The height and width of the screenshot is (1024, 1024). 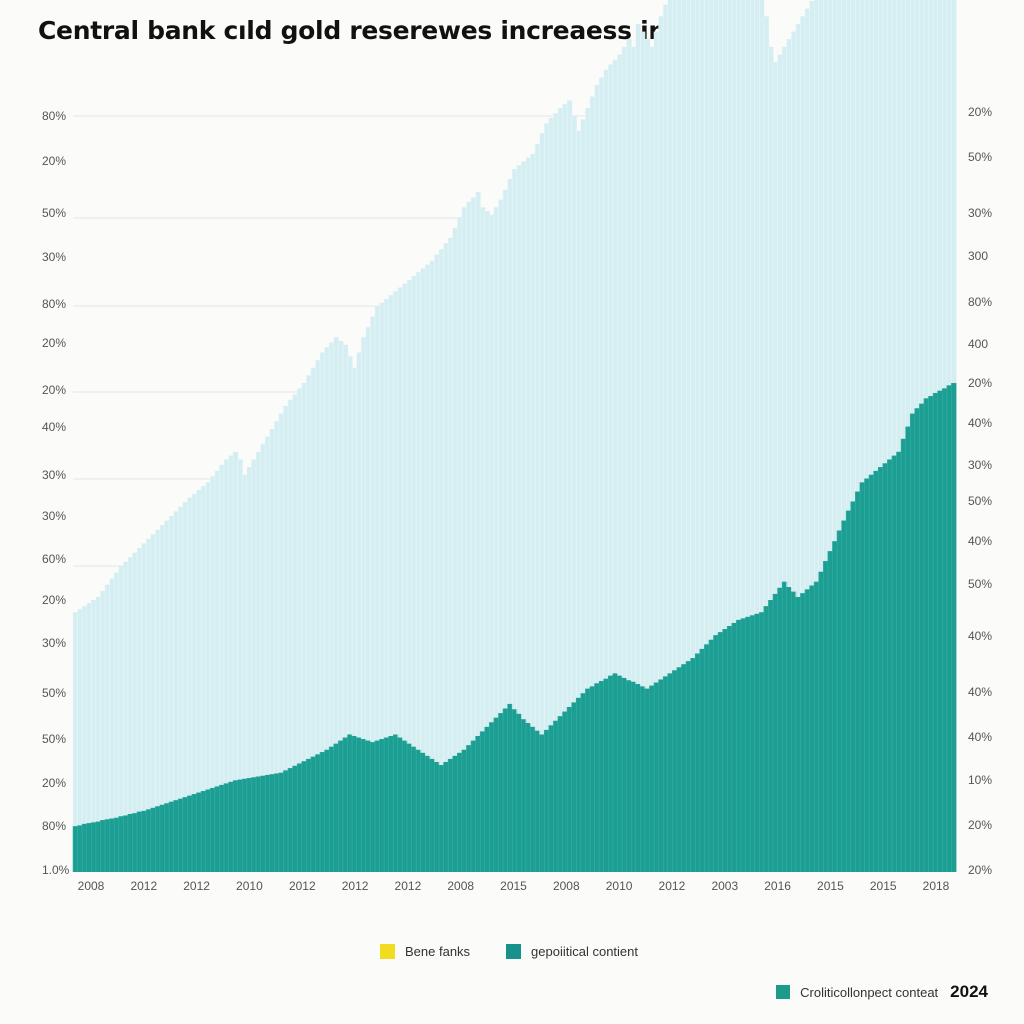 I want to click on left-tick-label: 20%, so click(x=54, y=343).